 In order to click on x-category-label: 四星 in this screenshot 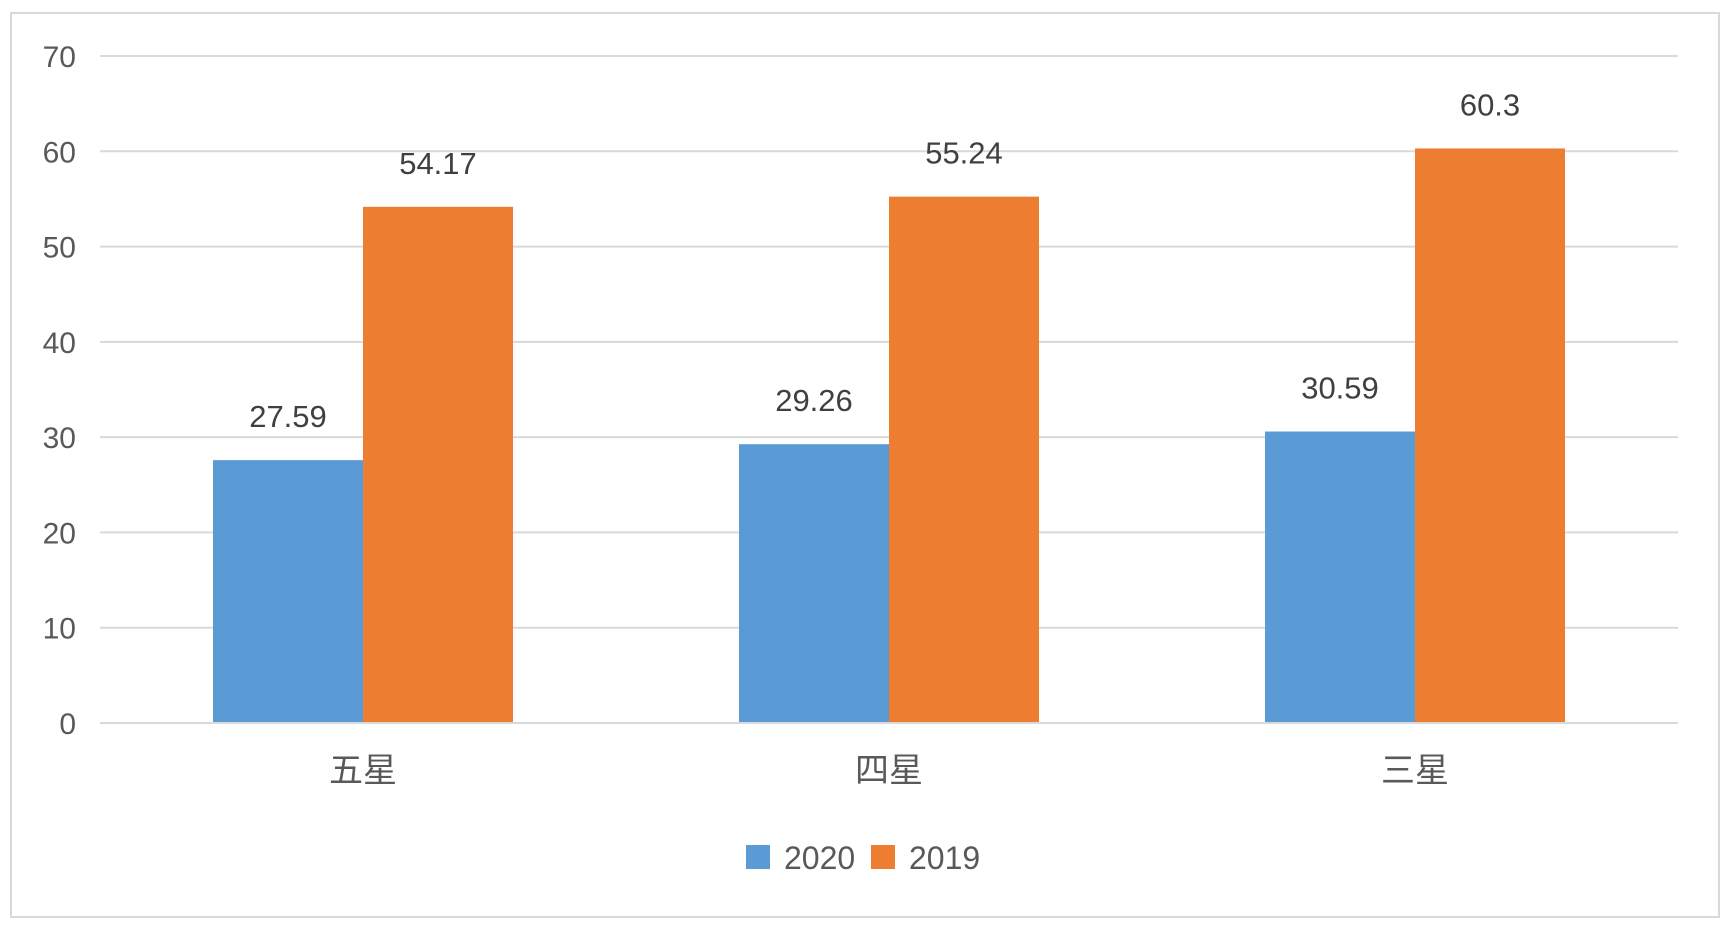, I will do `click(889, 771)`.